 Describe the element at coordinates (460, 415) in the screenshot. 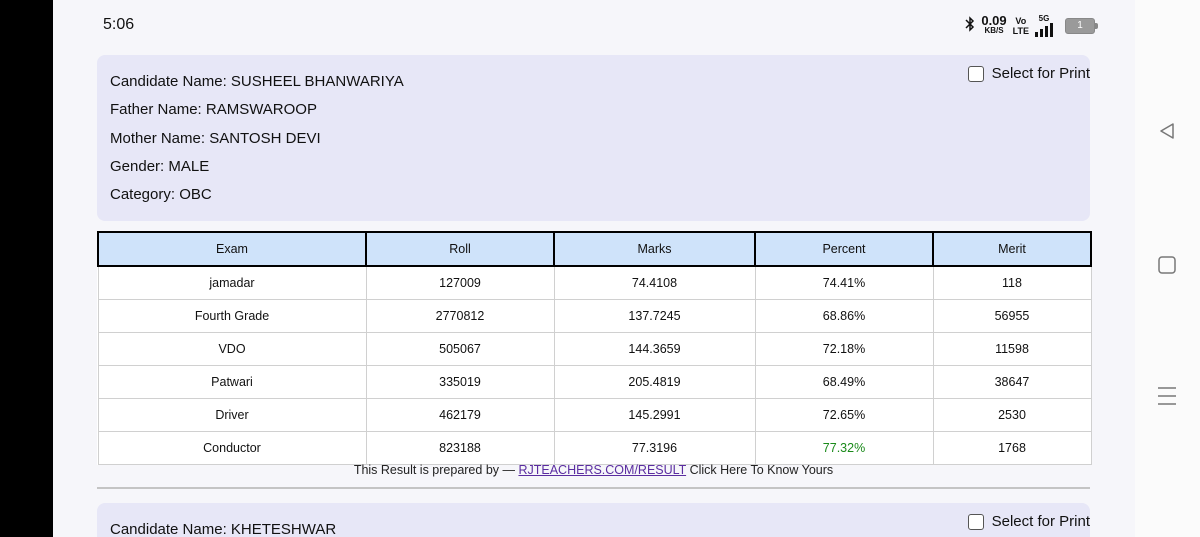

I see `roll-cell: 462179` at that location.